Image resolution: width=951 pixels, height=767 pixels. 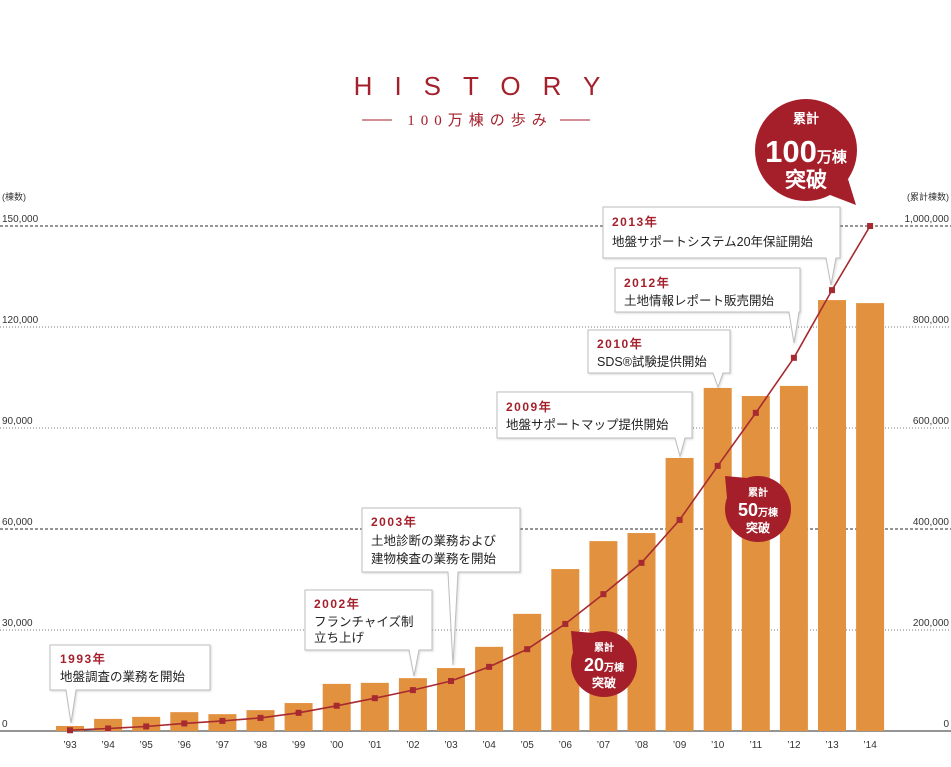 I want to click on x-tick-label: ’04, so click(x=489, y=745).